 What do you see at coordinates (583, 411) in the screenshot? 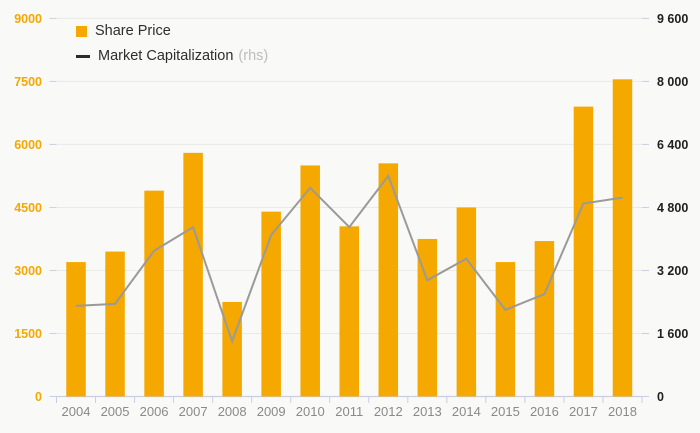
I see `x-axis-year-label-2017: 2017` at bounding box center [583, 411].